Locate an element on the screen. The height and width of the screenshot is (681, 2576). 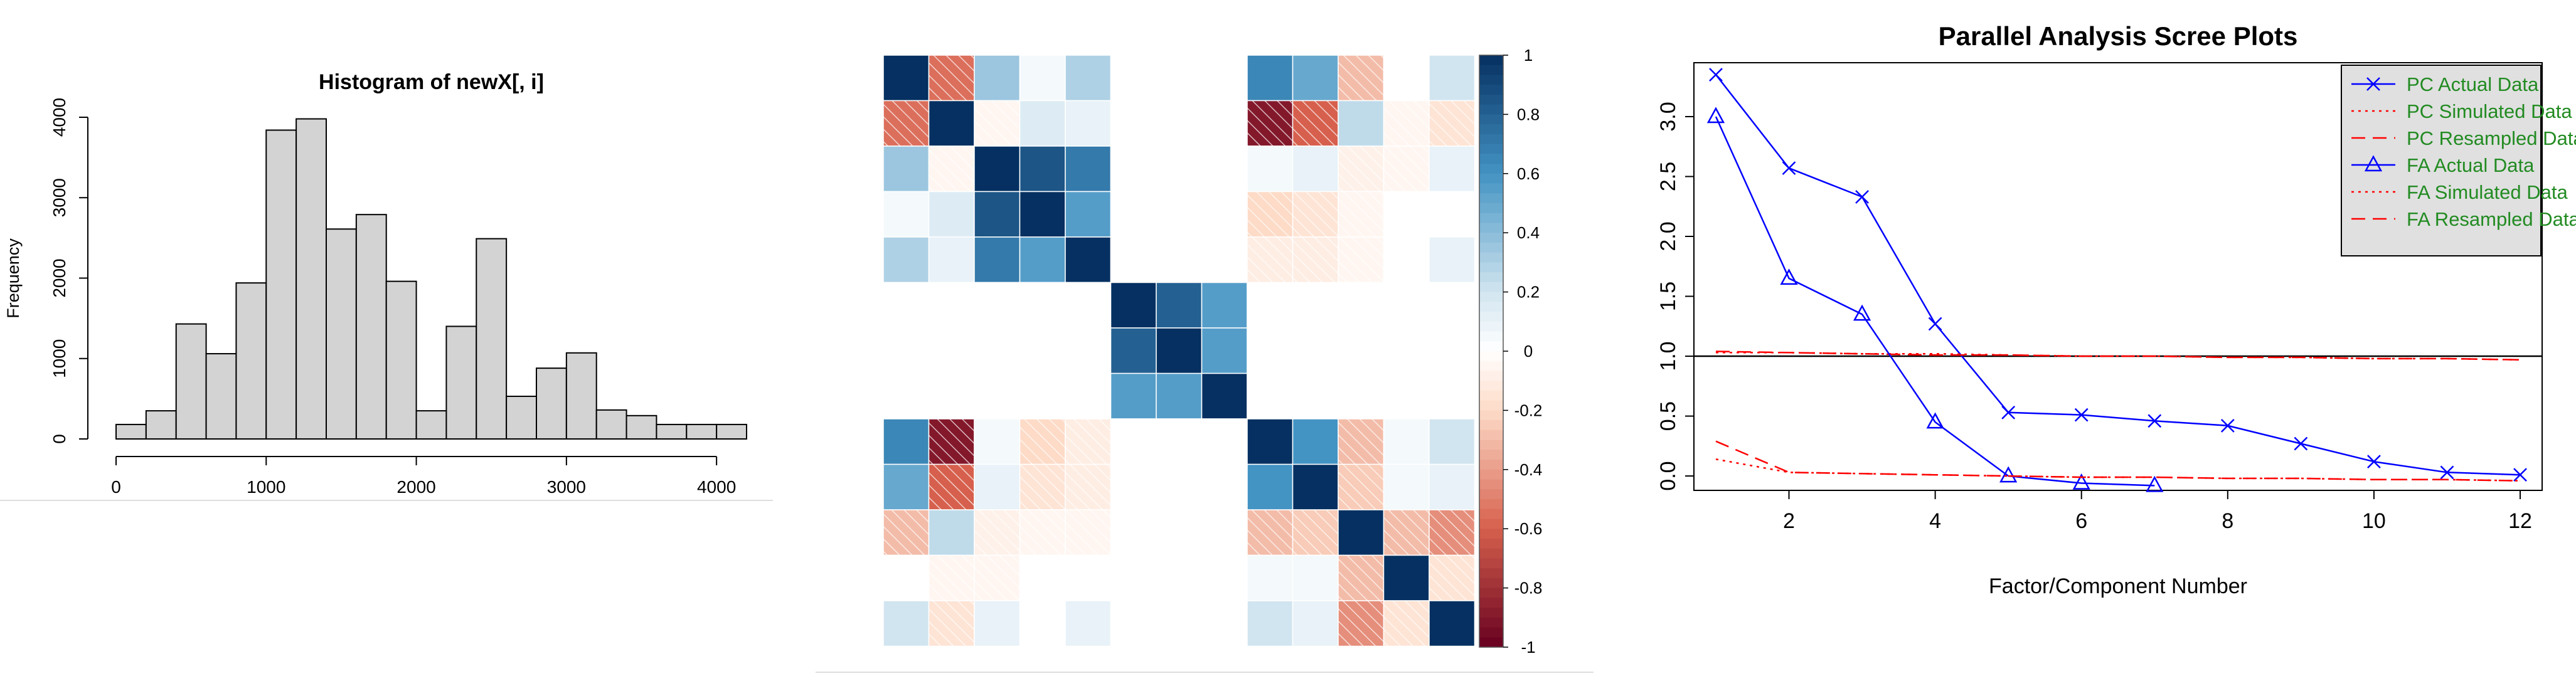
legend-label: FA Actual Data is located at coordinates (2471, 165).